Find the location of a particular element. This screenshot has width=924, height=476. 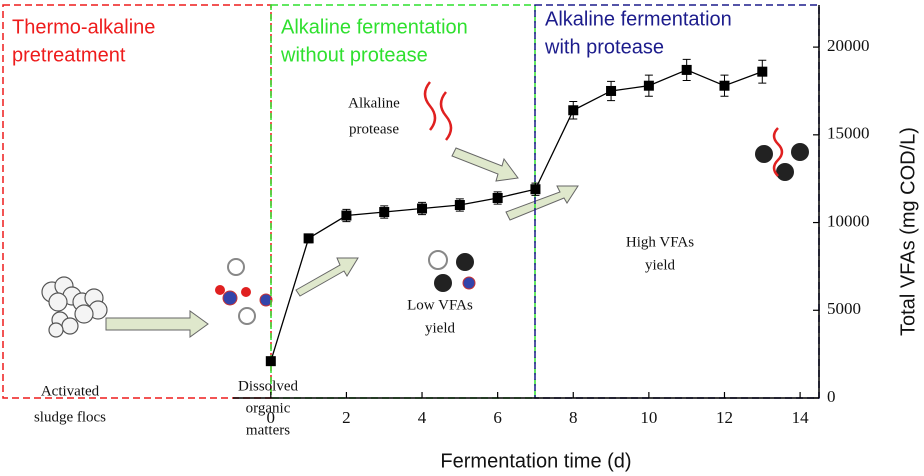

x-tick-label: 0 is located at coordinates (271, 417).